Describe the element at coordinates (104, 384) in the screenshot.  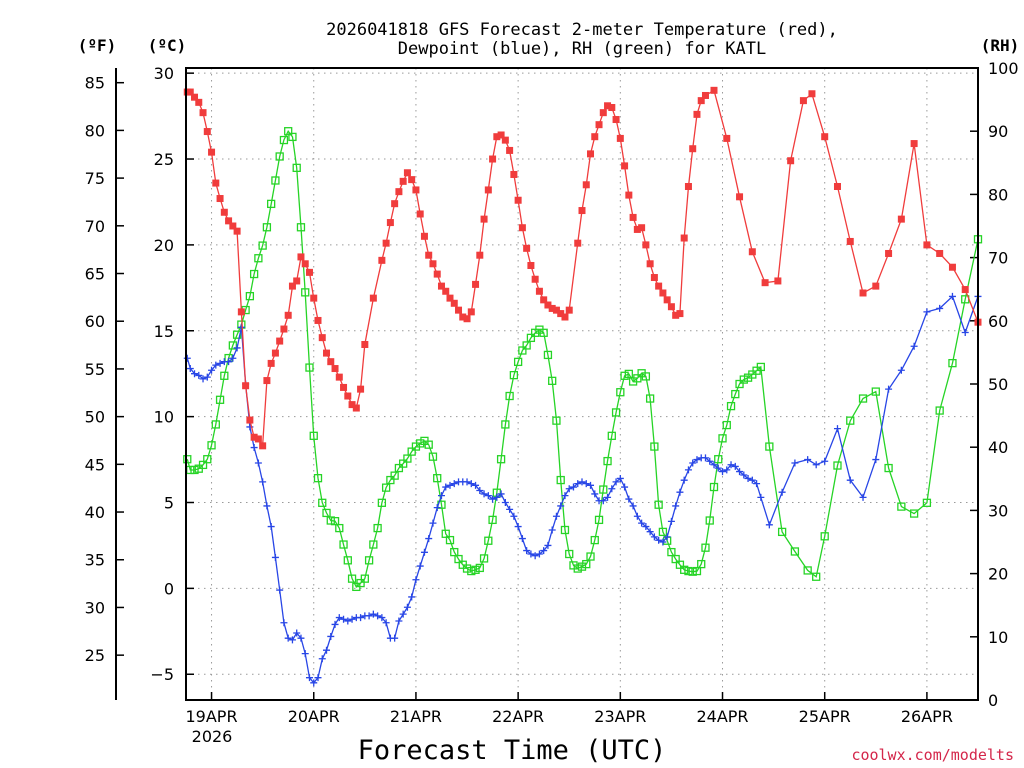
I see `fahrenheit-axis: 85 80 75 70 65 60 55 50 45 40 35 30 25` at that location.